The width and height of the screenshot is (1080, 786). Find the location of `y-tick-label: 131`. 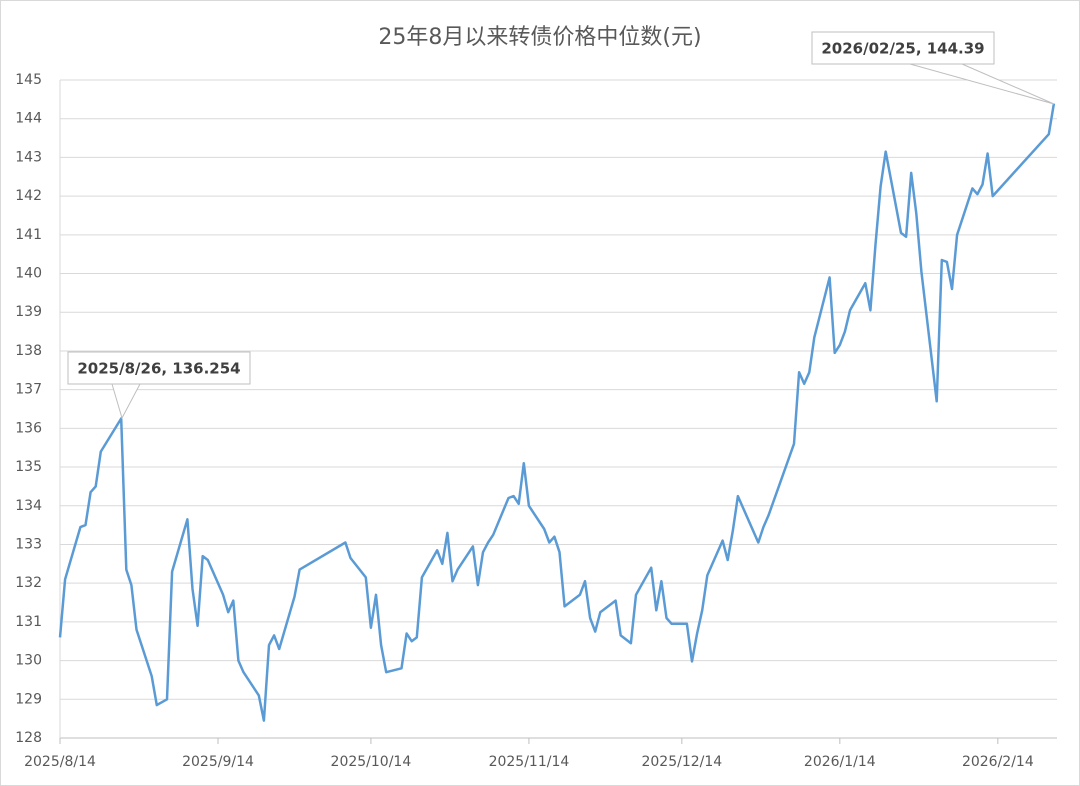

y-tick-label: 131 is located at coordinates (28, 622).